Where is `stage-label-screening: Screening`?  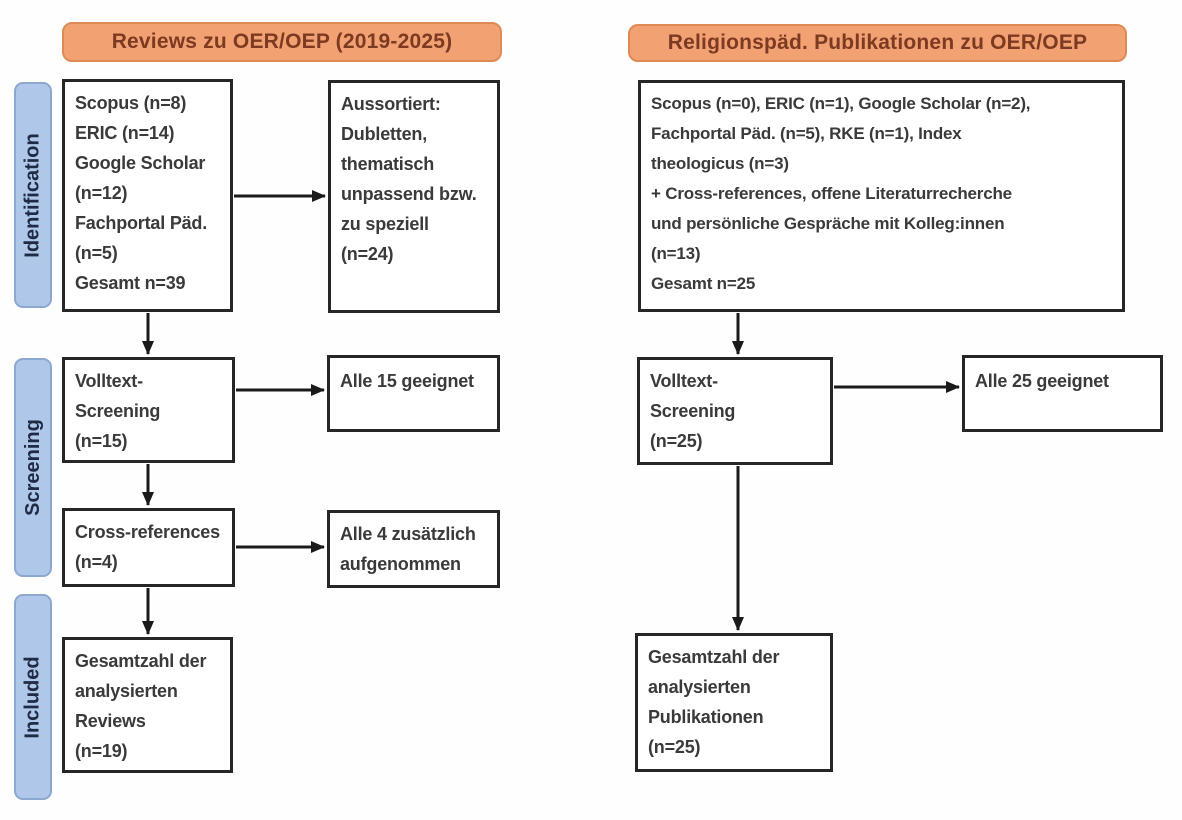
stage-label-screening: Screening is located at coordinates (33, 467).